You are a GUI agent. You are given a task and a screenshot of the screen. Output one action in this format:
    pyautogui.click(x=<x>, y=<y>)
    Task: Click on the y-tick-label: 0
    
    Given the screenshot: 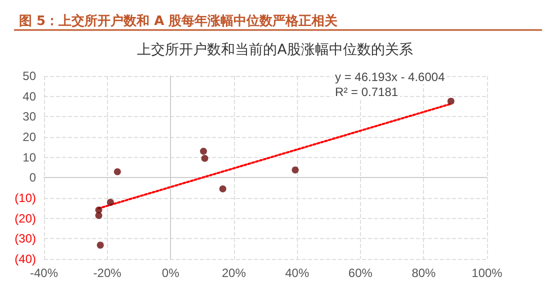 What is the action you would take?
    pyautogui.click(x=32, y=177)
    